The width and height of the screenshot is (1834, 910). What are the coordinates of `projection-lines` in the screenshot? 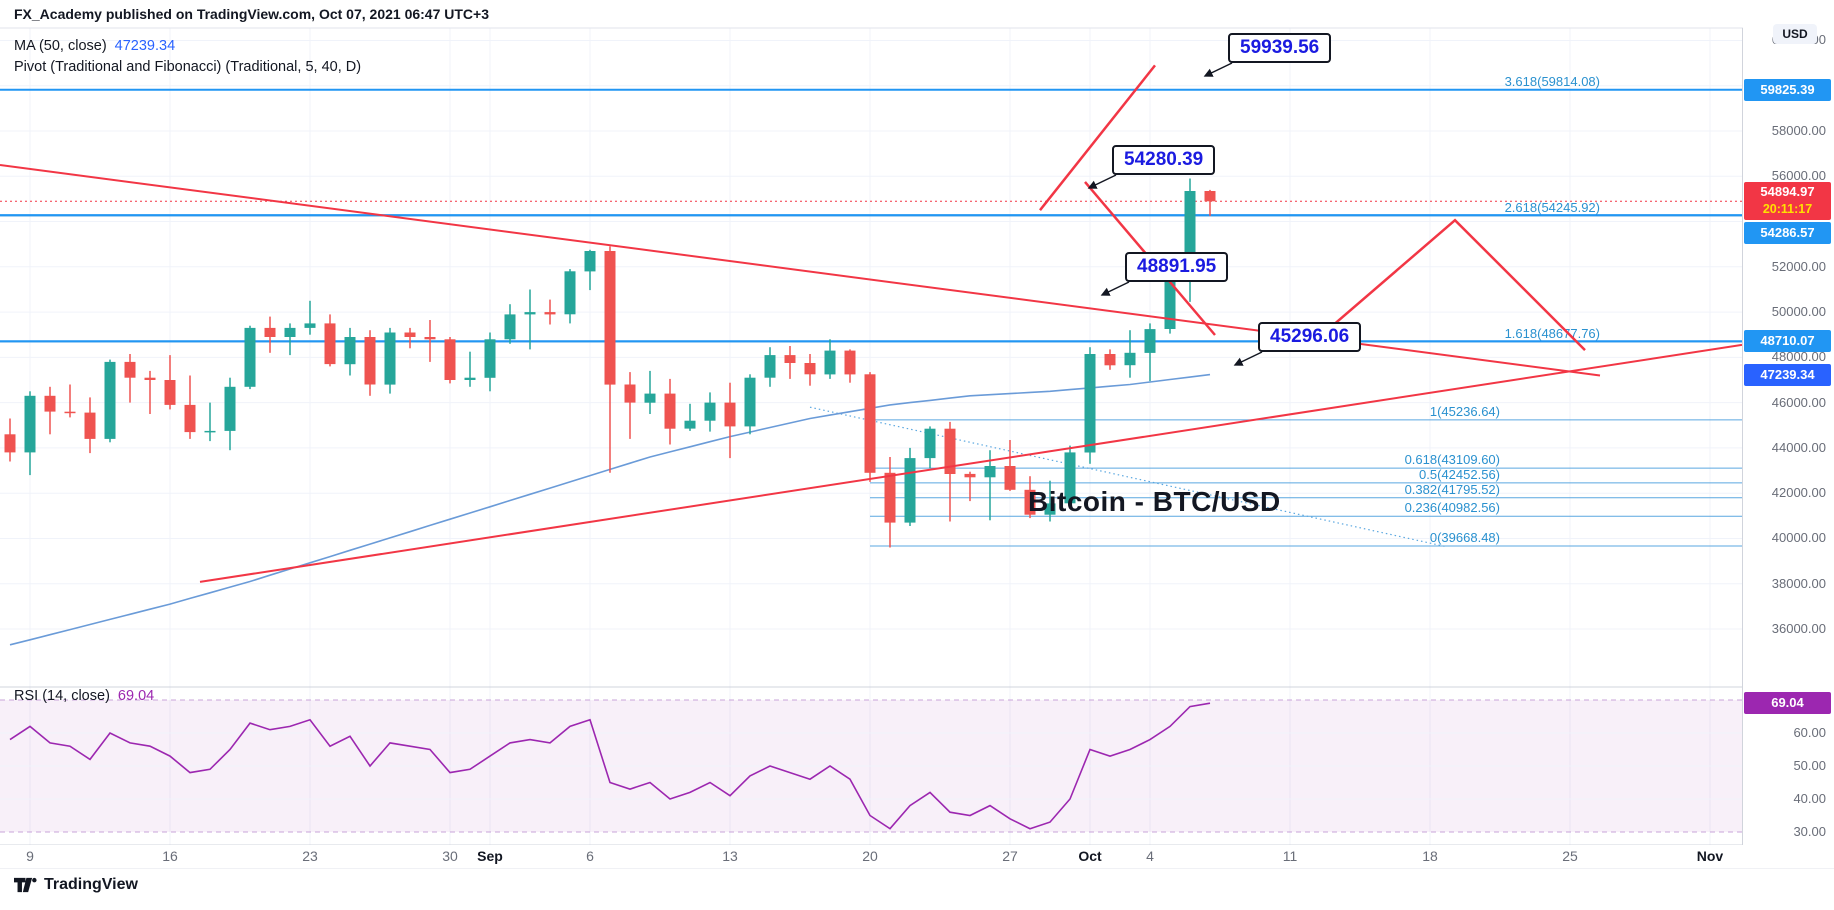 It's located at (1312, 207).